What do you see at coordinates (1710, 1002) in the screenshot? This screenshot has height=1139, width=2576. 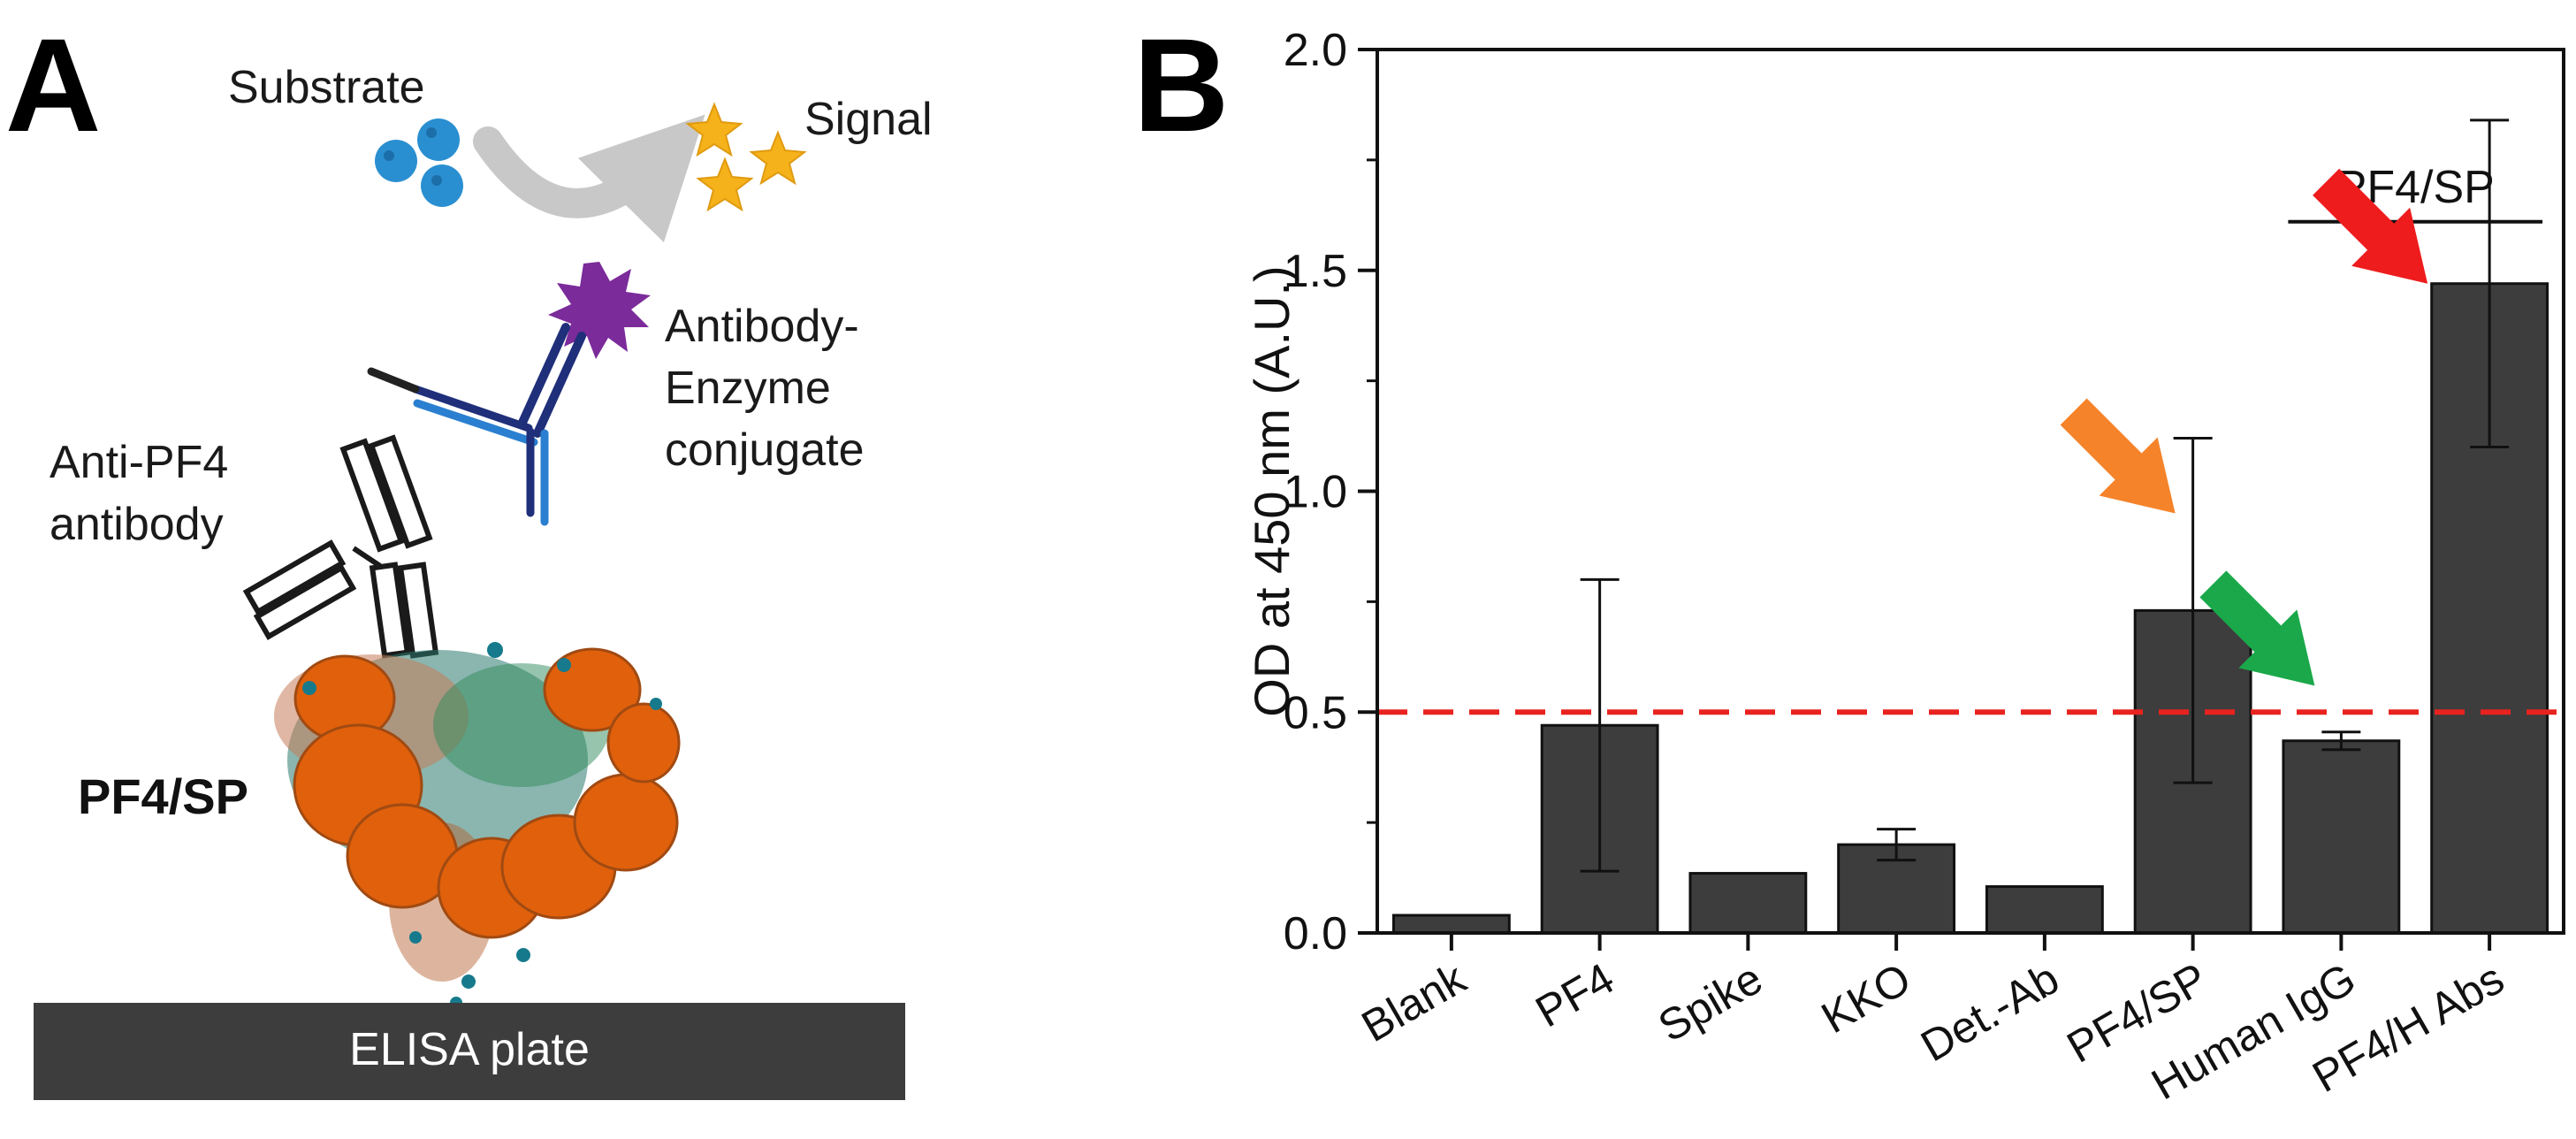 I see `x-tick-label-2: Spike` at bounding box center [1710, 1002].